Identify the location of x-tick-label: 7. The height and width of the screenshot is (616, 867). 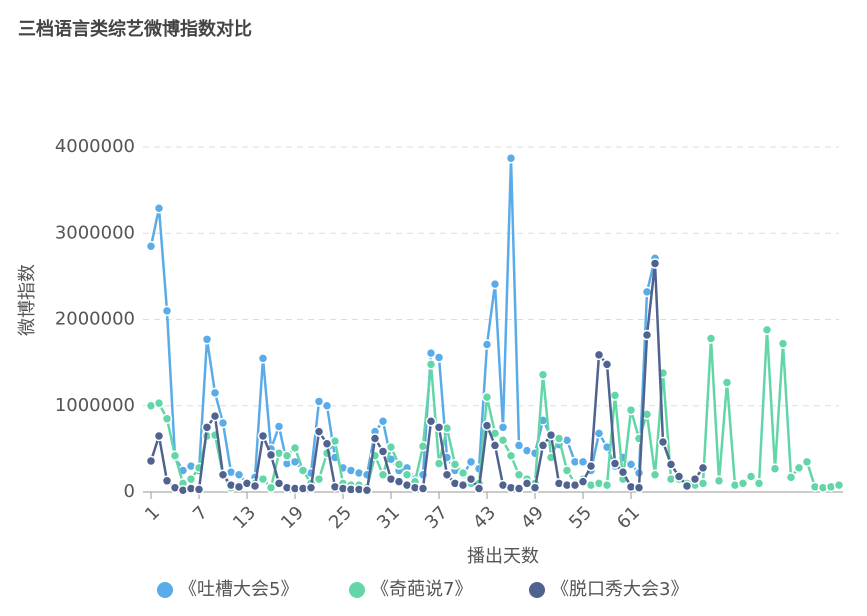
(200, 513).